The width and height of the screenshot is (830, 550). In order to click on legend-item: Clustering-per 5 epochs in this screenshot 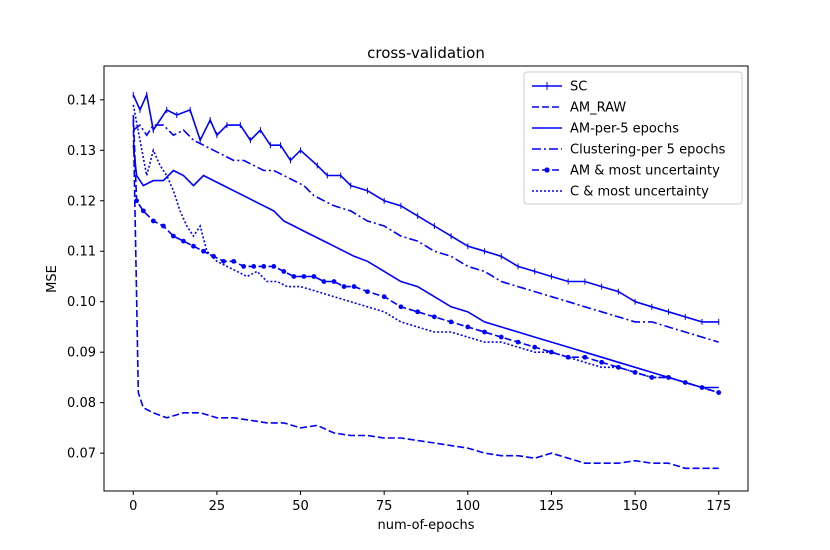, I will do `click(629, 150)`.